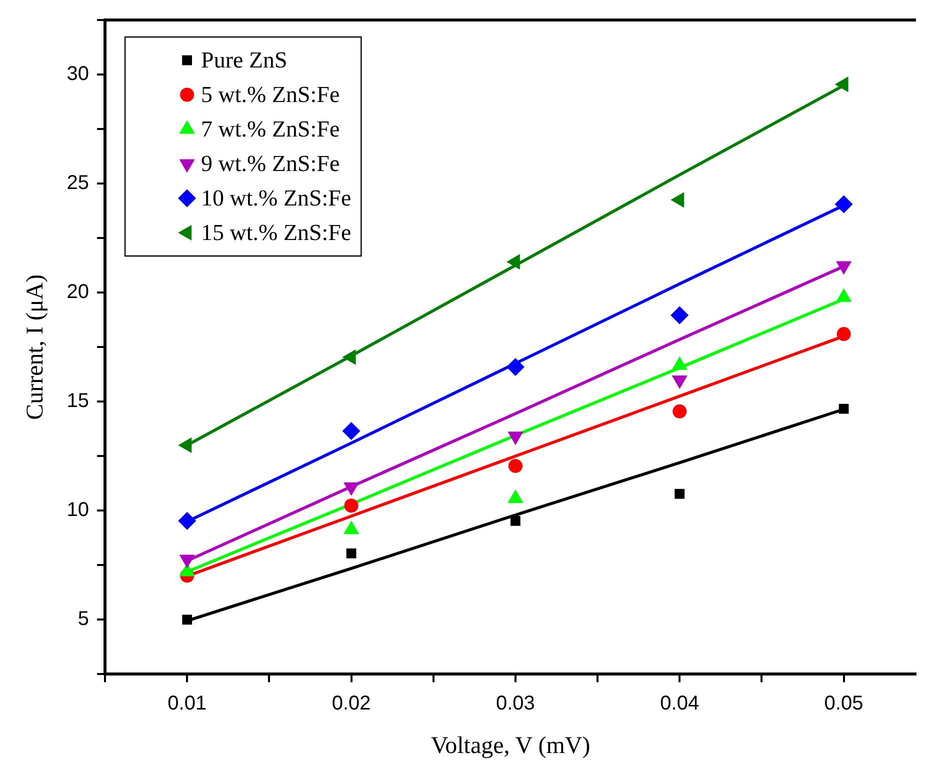 The height and width of the screenshot is (765, 925). I want to click on x-axis-title: Voltage, V (mV), so click(510, 745).